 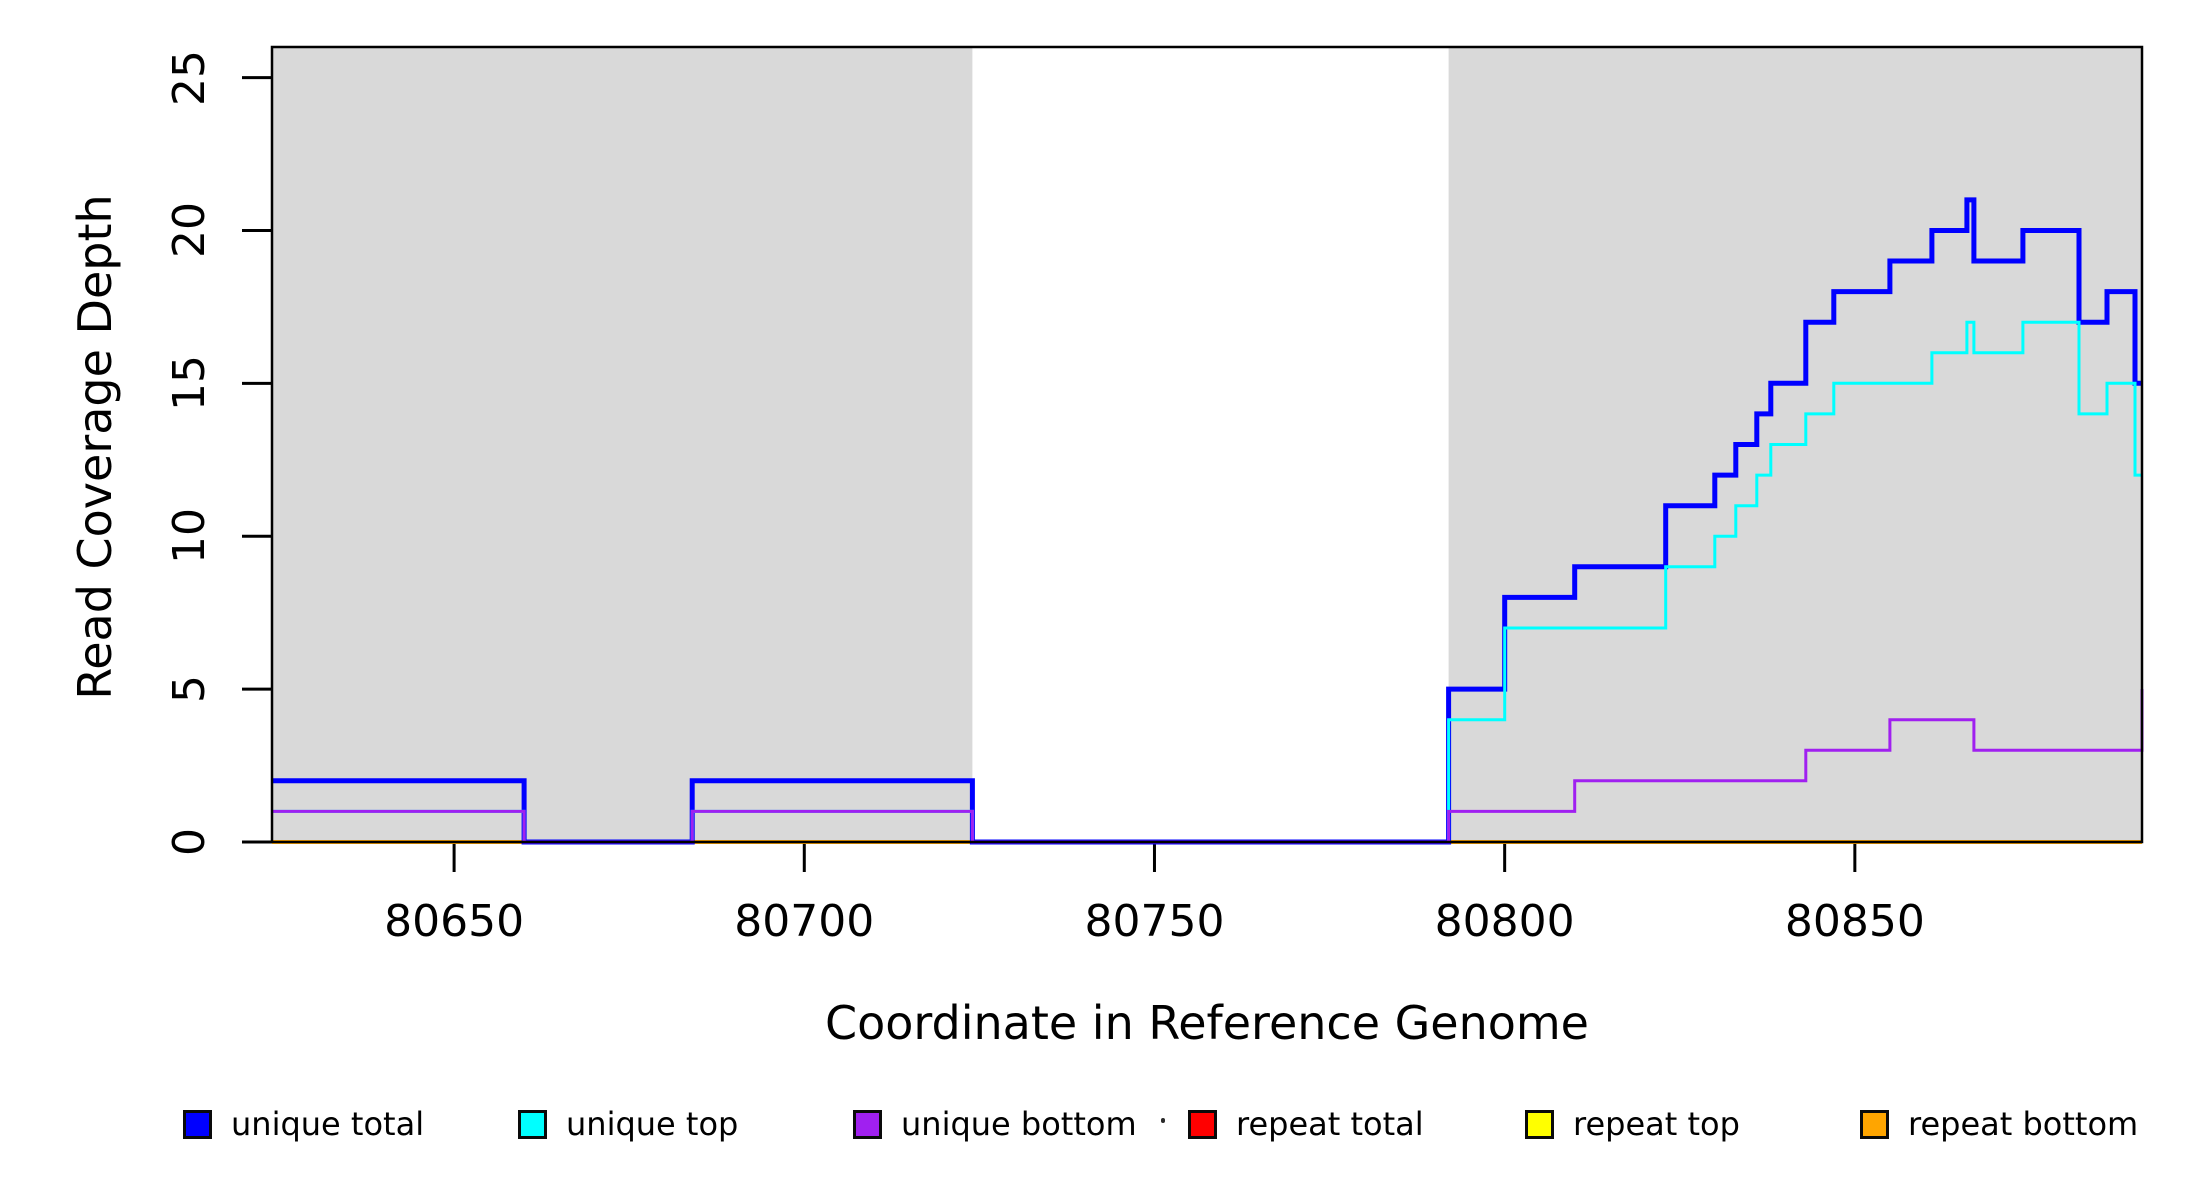 What do you see at coordinates (189, 536) in the screenshot?
I see `y-tick-label: 10` at bounding box center [189, 536].